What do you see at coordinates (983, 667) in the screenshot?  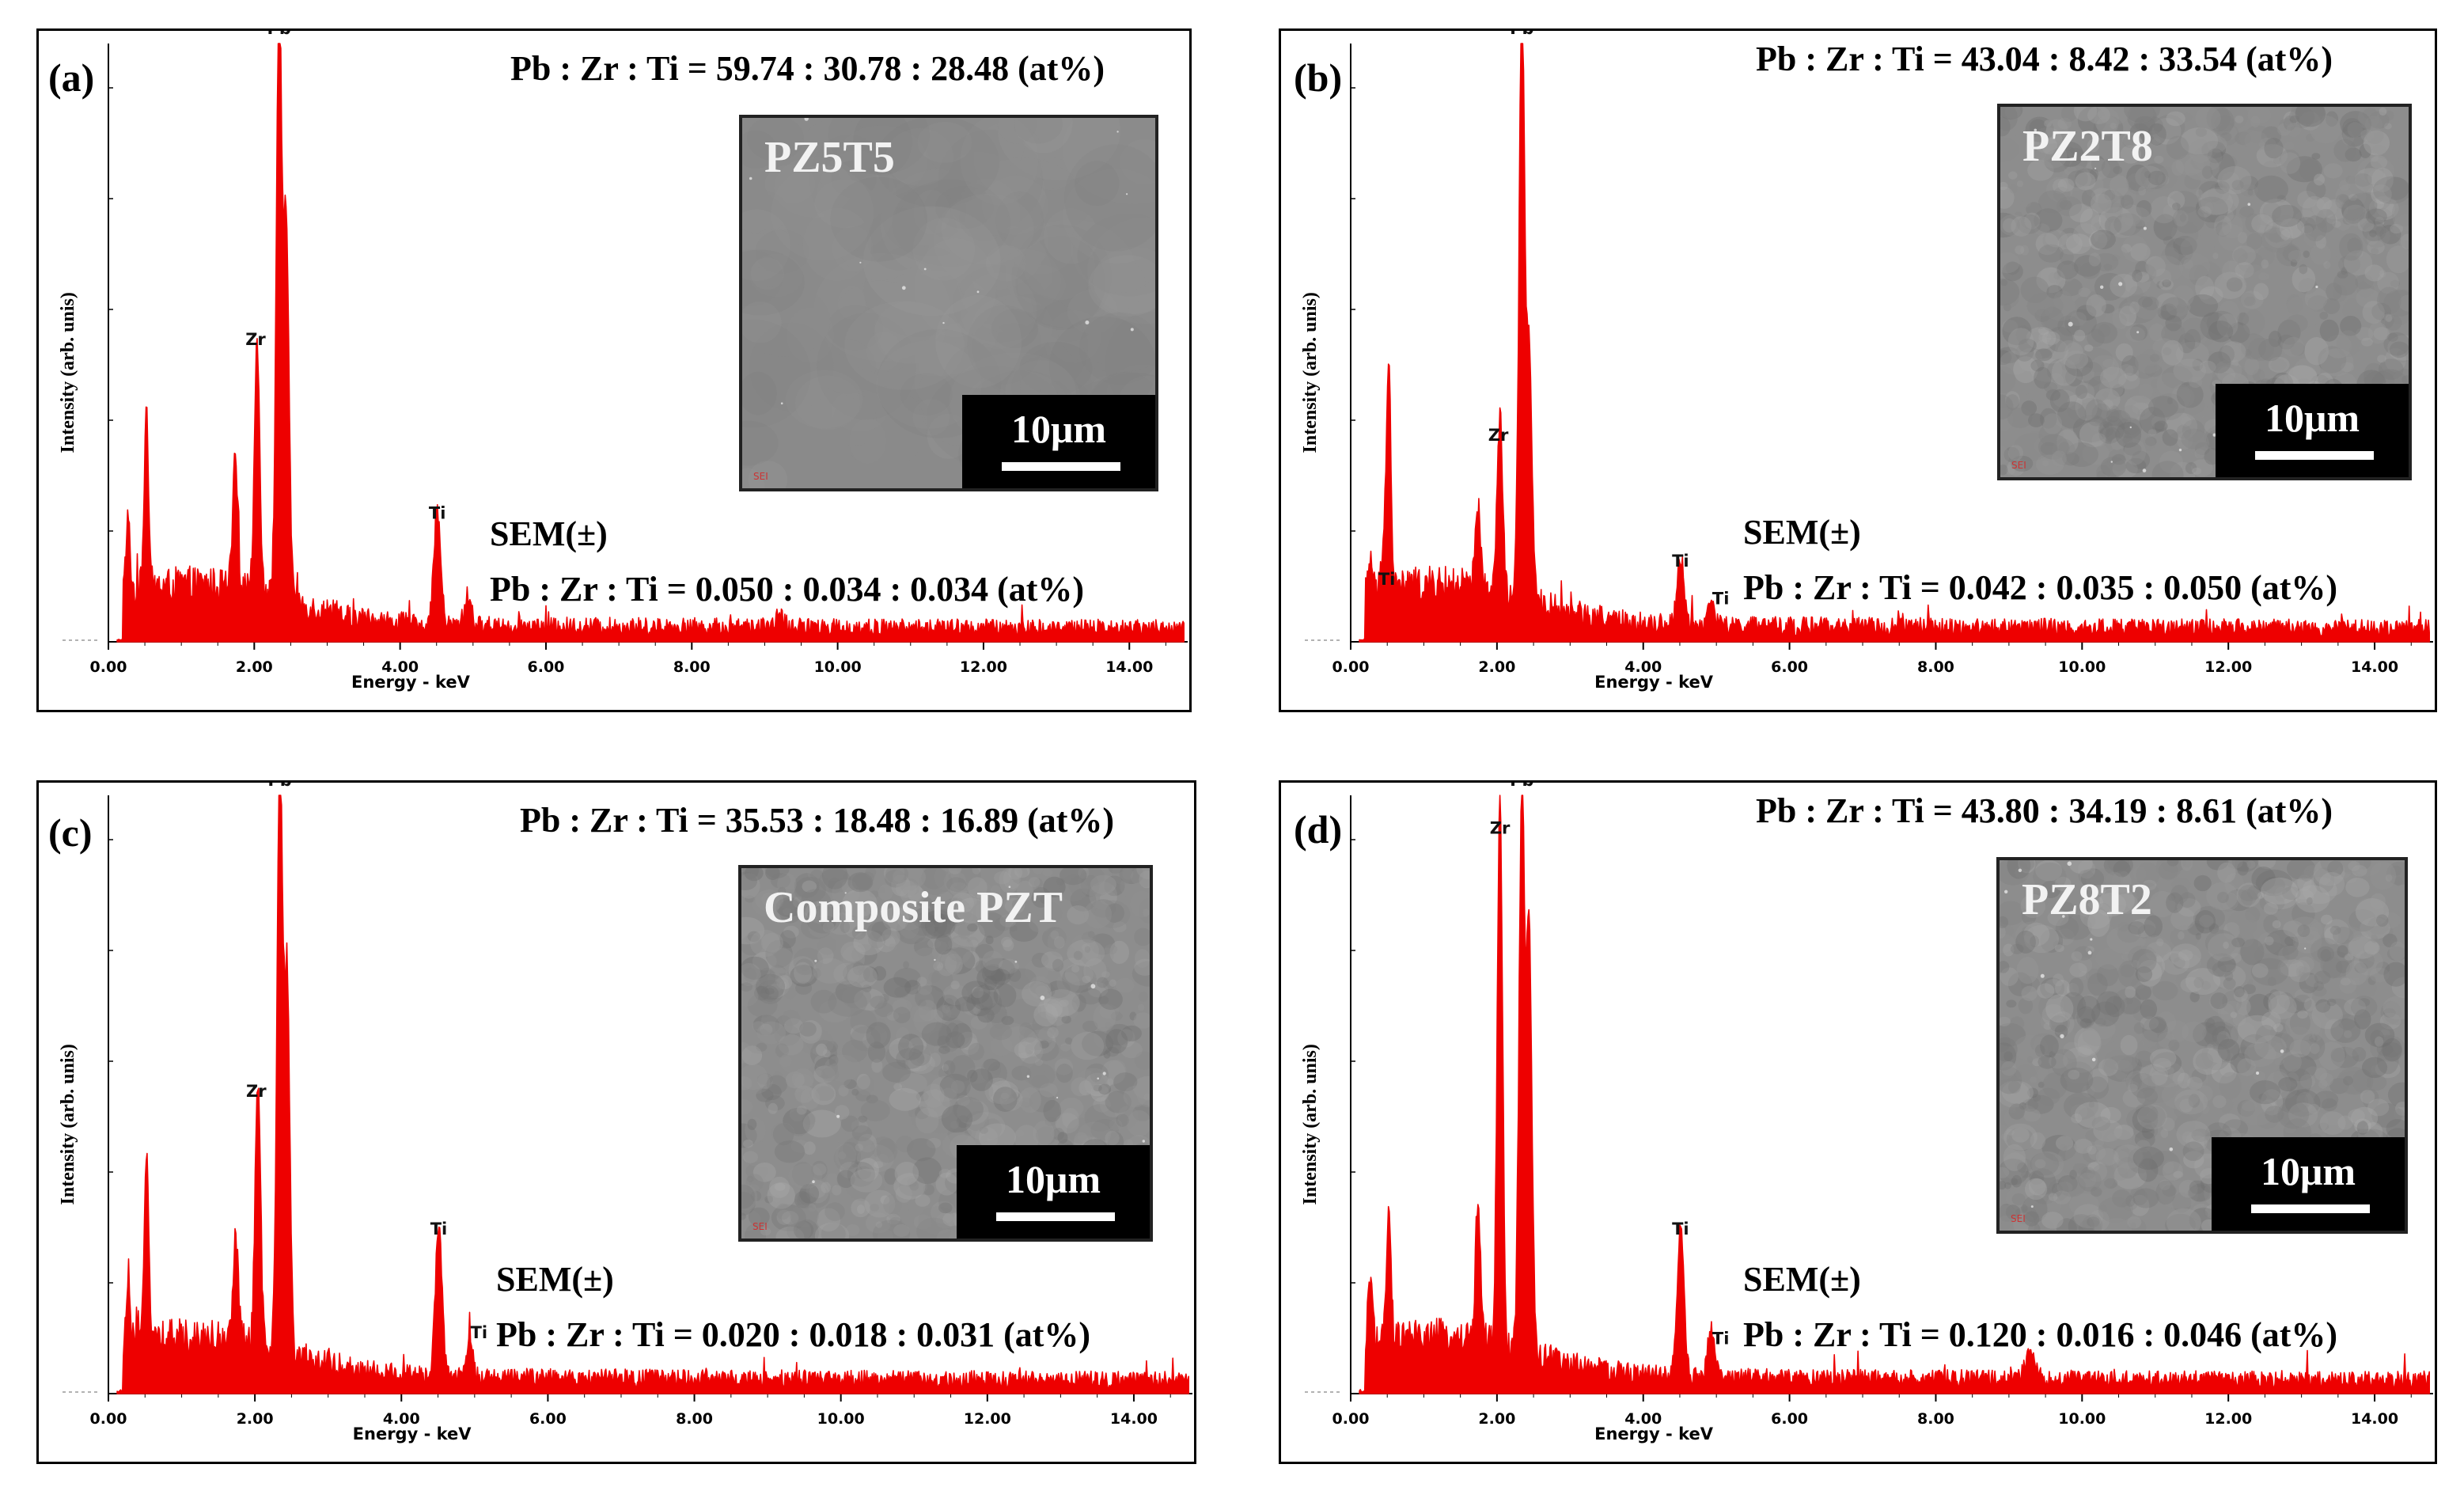 I see `x-tick-label: 12.00` at bounding box center [983, 667].